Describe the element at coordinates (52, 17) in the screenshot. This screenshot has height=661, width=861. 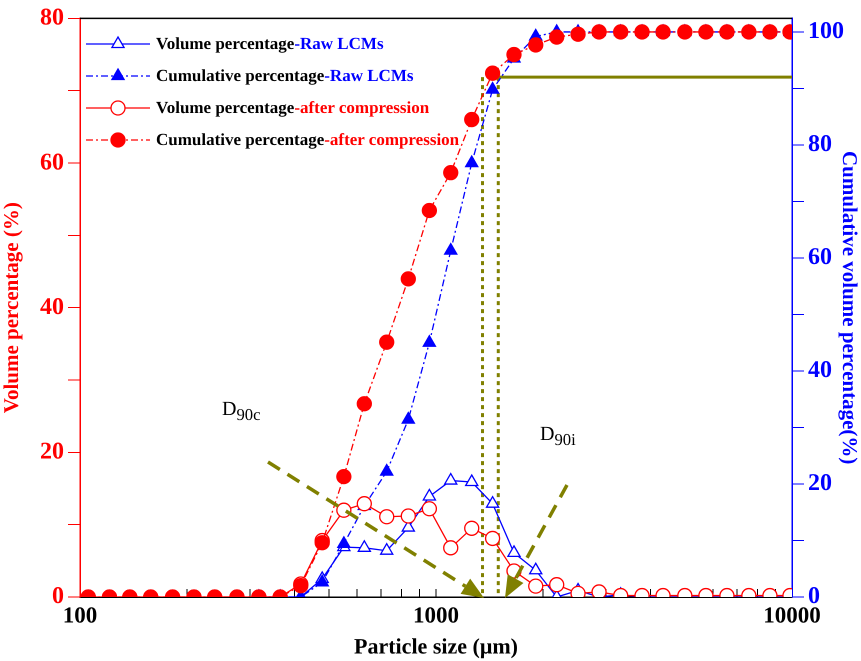
I see `y-tick-label: 80` at that location.